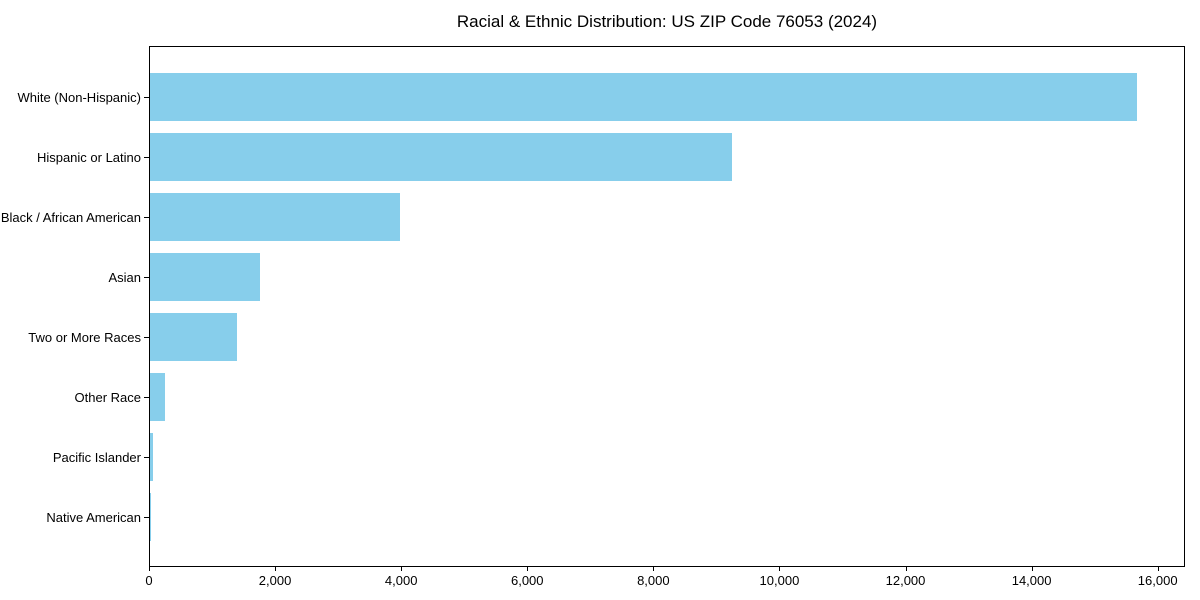 The image size is (1200, 600). Describe the element at coordinates (107, 397) in the screenshot. I see `category-label: Other Race` at that location.